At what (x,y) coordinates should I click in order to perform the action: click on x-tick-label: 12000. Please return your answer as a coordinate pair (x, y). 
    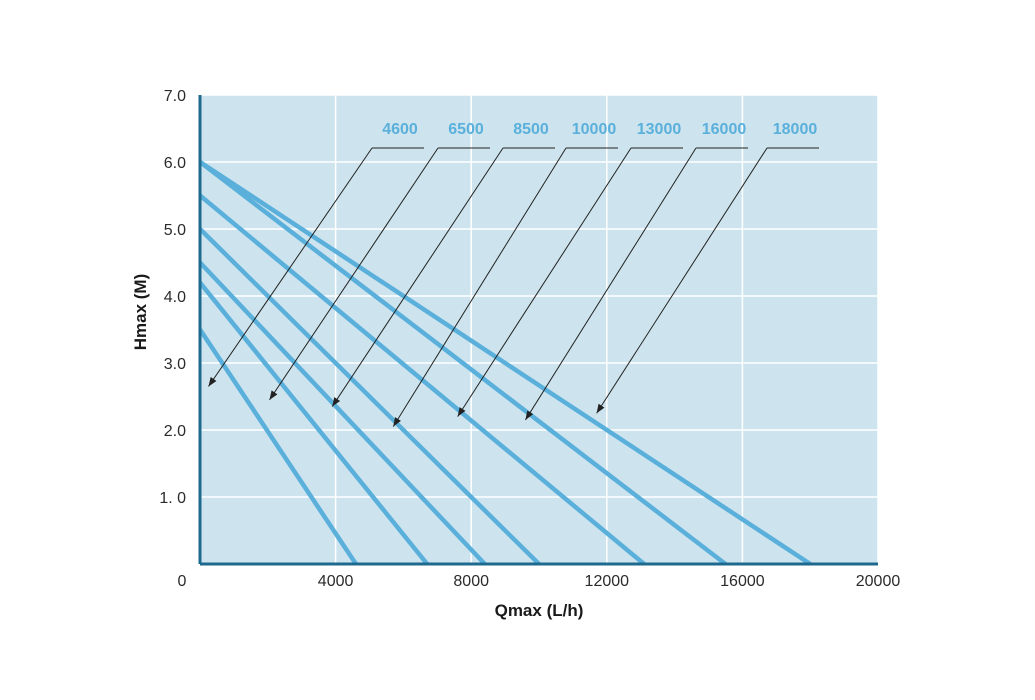
    Looking at the image, I should click on (607, 581).